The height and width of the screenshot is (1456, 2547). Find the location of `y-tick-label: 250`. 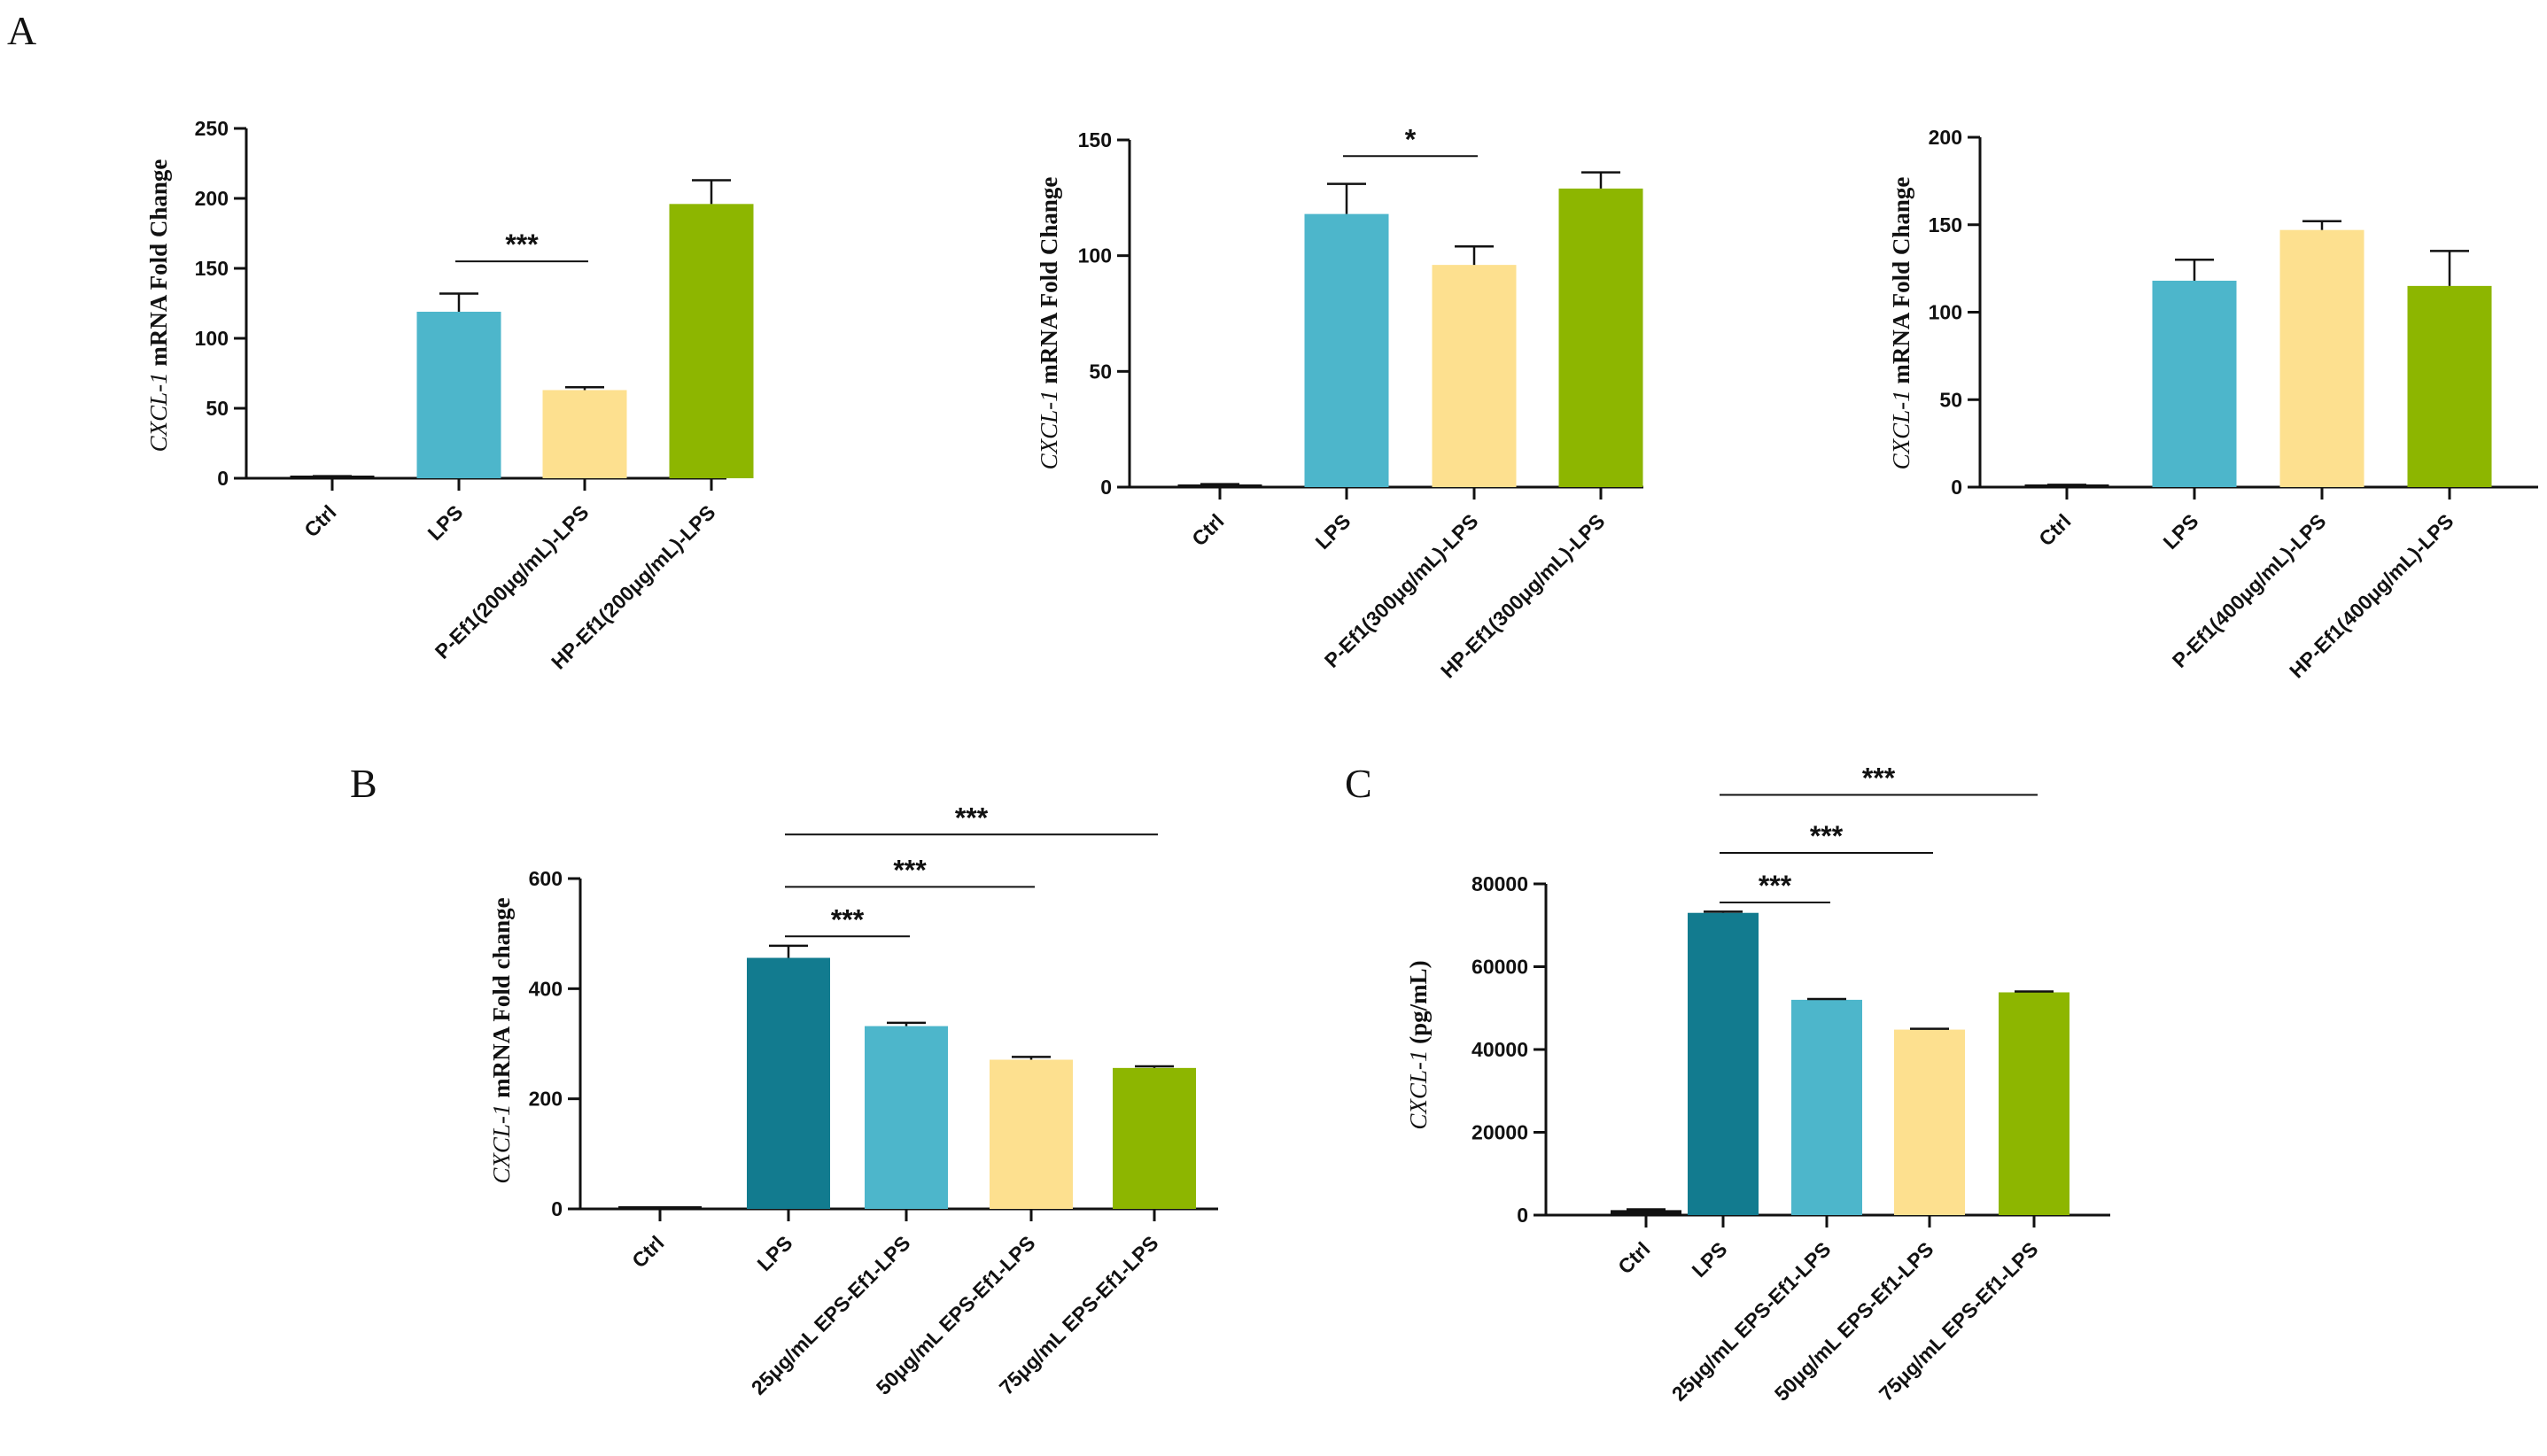

y-tick-label: 250 is located at coordinates (212, 128).